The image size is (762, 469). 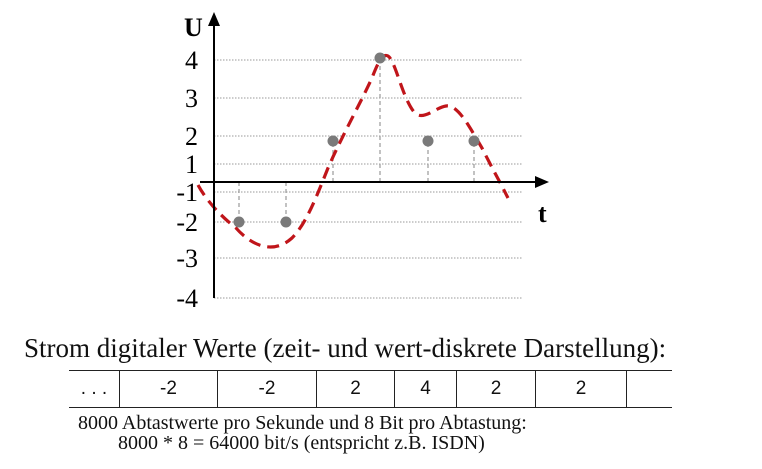 I want to click on y-tick-label: -3, so click(x=187, y=258).